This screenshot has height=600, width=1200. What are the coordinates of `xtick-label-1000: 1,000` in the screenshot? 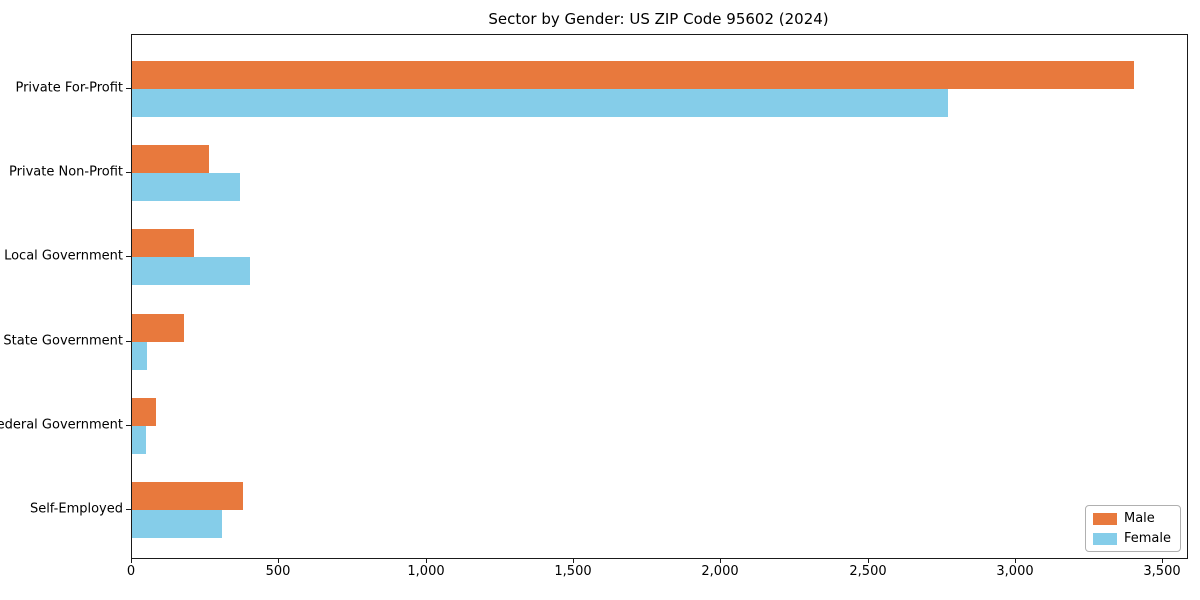 It's located at (426, 571).